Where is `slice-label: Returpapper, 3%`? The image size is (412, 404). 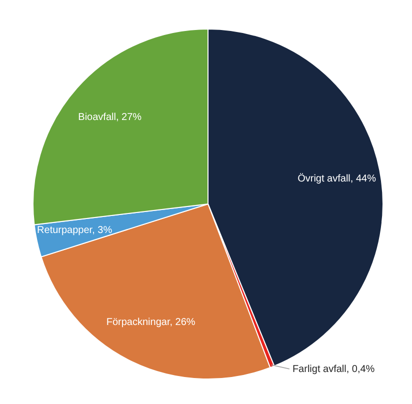
slice-label: Returpapper, 3% is located at coordinates (74, 230).